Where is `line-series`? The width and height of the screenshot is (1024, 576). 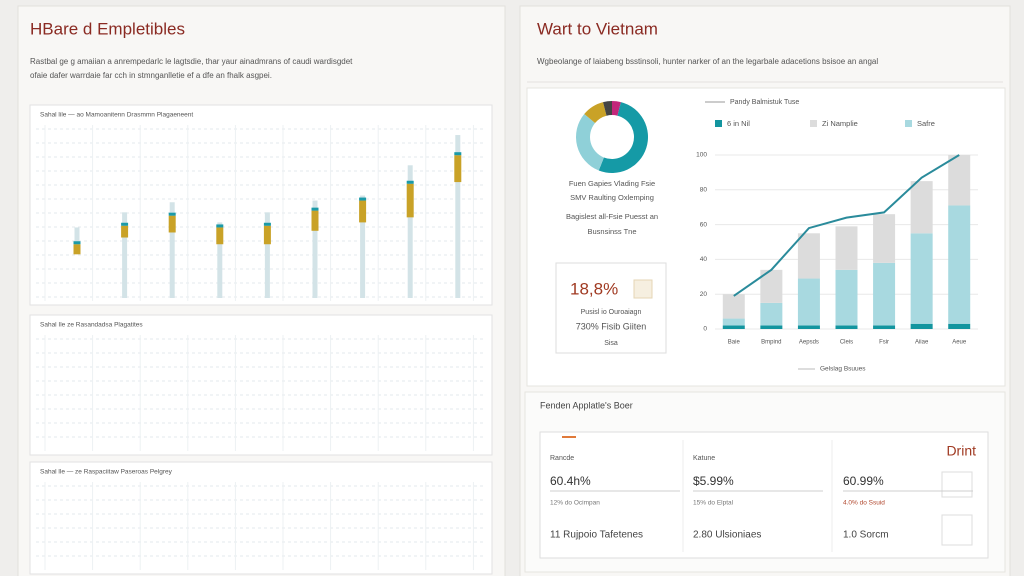
line-series is located at coordinates (846, 225).